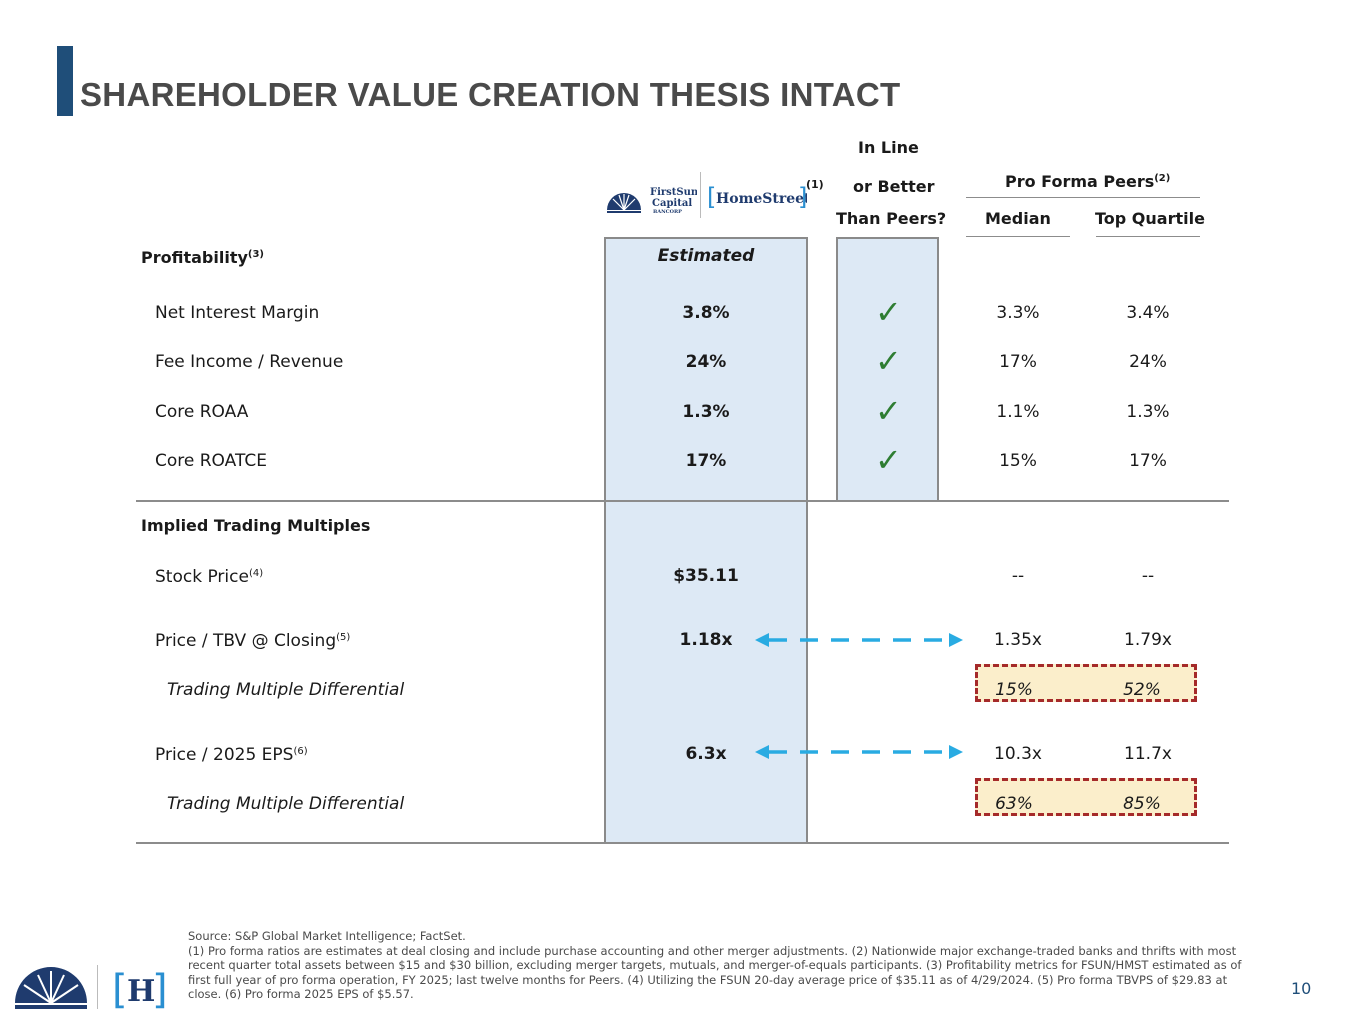  I want to click on price-tbv-top-quartile: 1.79x, so click(1148, 640).